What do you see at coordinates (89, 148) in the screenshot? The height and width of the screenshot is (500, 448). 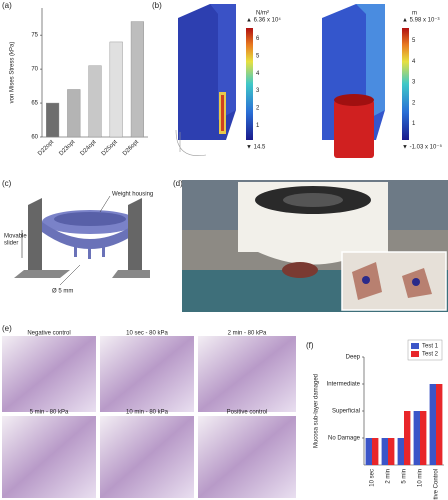 I see `x-tick-label: D24opt` at bounding box center [89, 148].